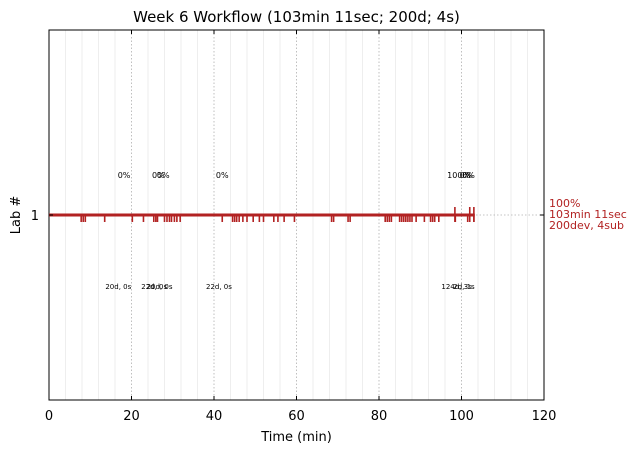  What do you see at coordinates (49, 416) in the screenshot?
I see `x-tick-label: 0` at bounding box center [49, 416].